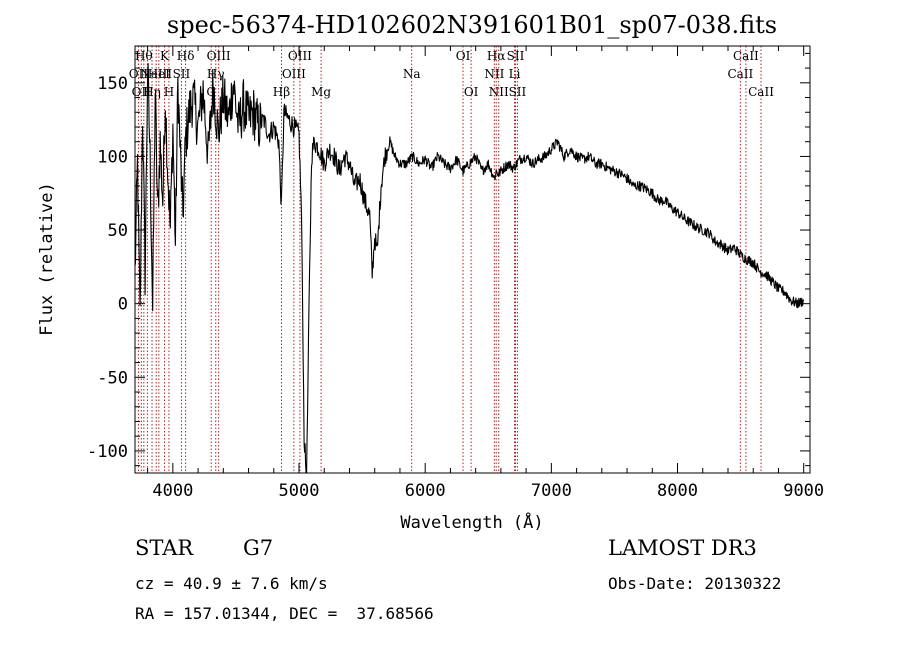 The image size is (900, 649). What do you see at coordinates (112, 84) in the screenshot?
I see `y-tick-label: 150` at bounding box center [112, 84].